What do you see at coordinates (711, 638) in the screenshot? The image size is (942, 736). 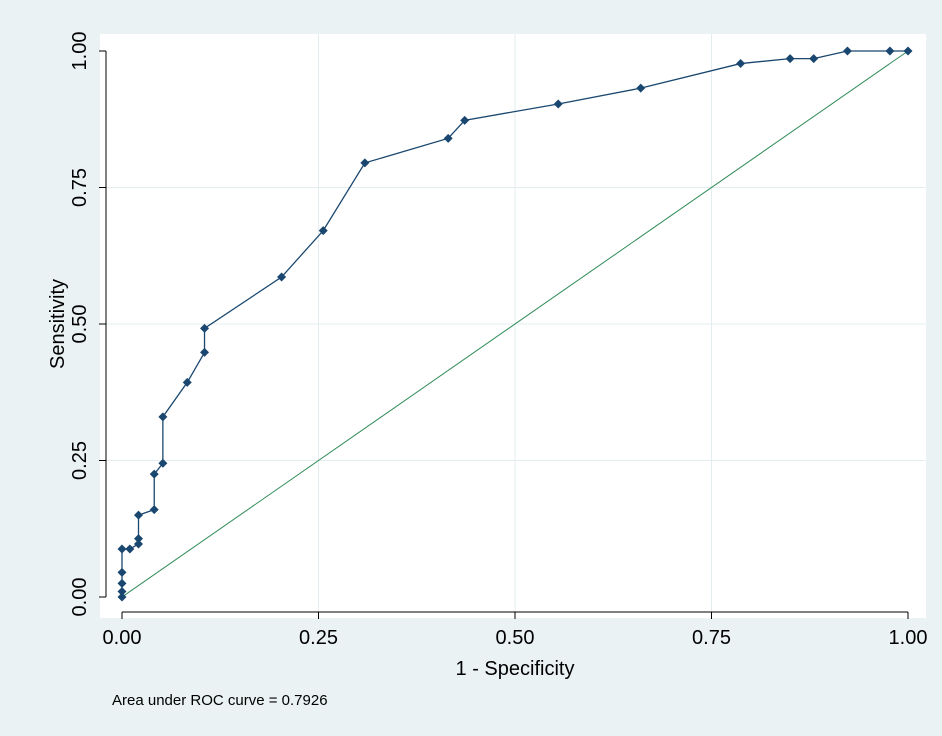 I see `x-tick-label: 0.75` at bounding box center [711, 638].